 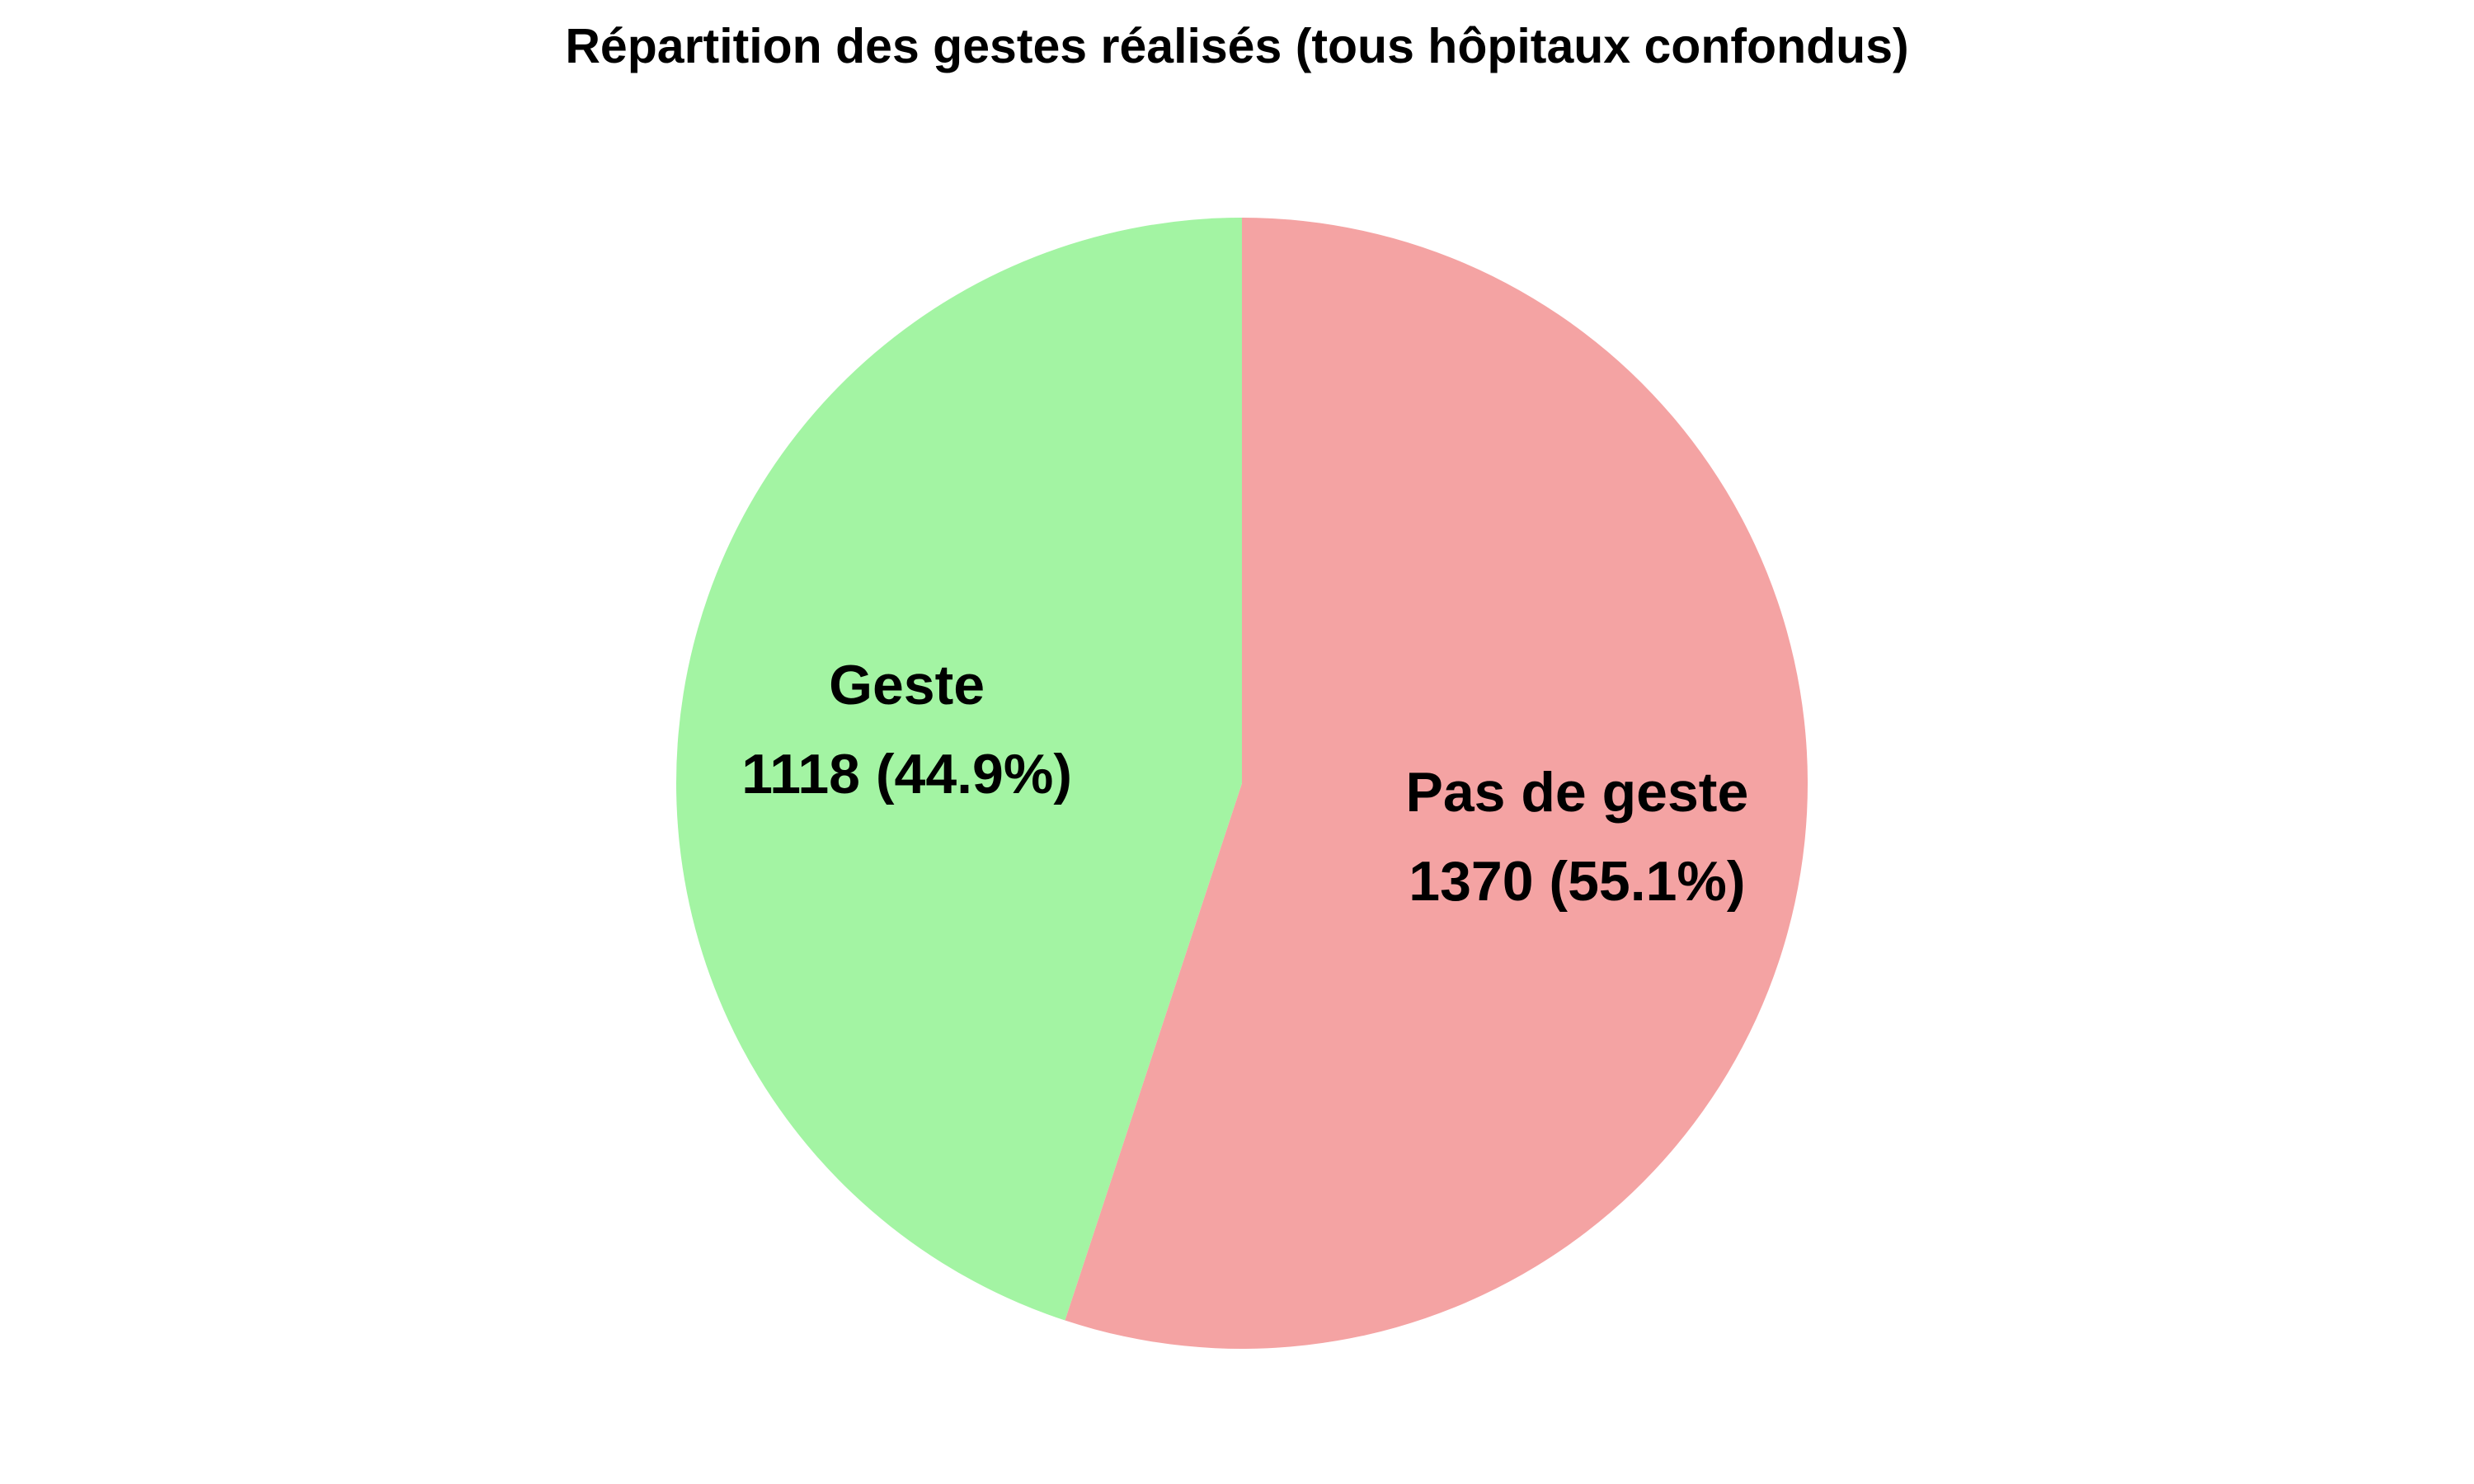 I want to click on slice-label-value: 1118 (44.9%), so click(x=906, y=774).